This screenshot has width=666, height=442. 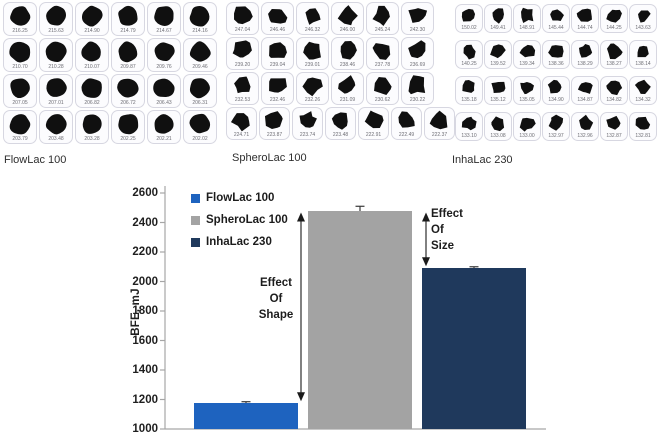 I want to click on particle-size-value: 134.32, so click(x=643, y=99).